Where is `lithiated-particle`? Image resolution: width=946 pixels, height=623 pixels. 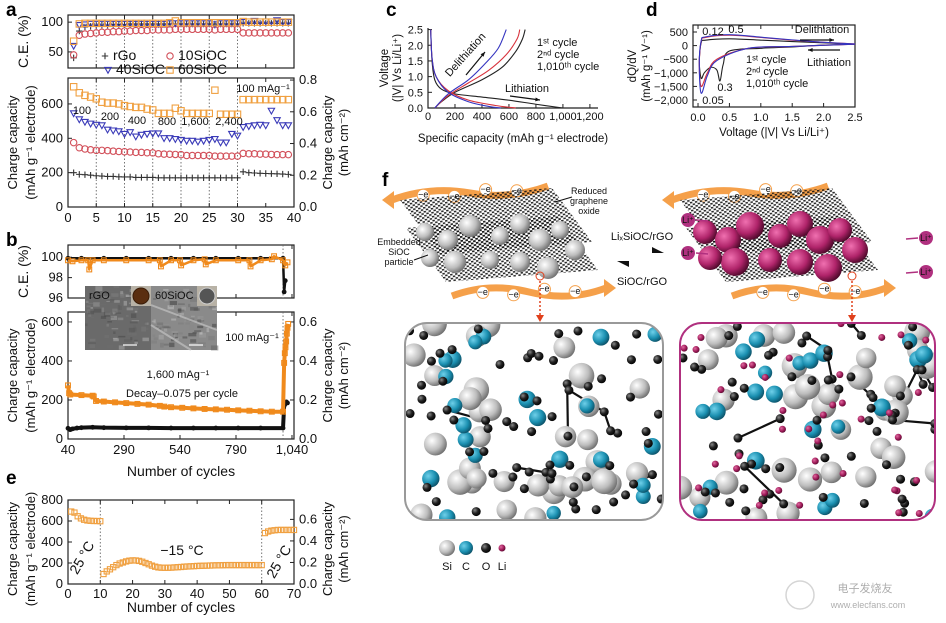 lithiated-particle is located at coordinates (855, 250).